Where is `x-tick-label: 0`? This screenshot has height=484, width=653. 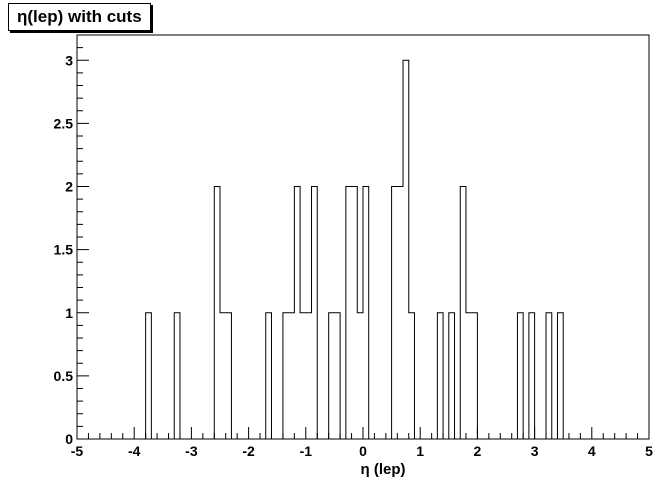
x-tick-label: 0 is located at coordinates (363, 451).